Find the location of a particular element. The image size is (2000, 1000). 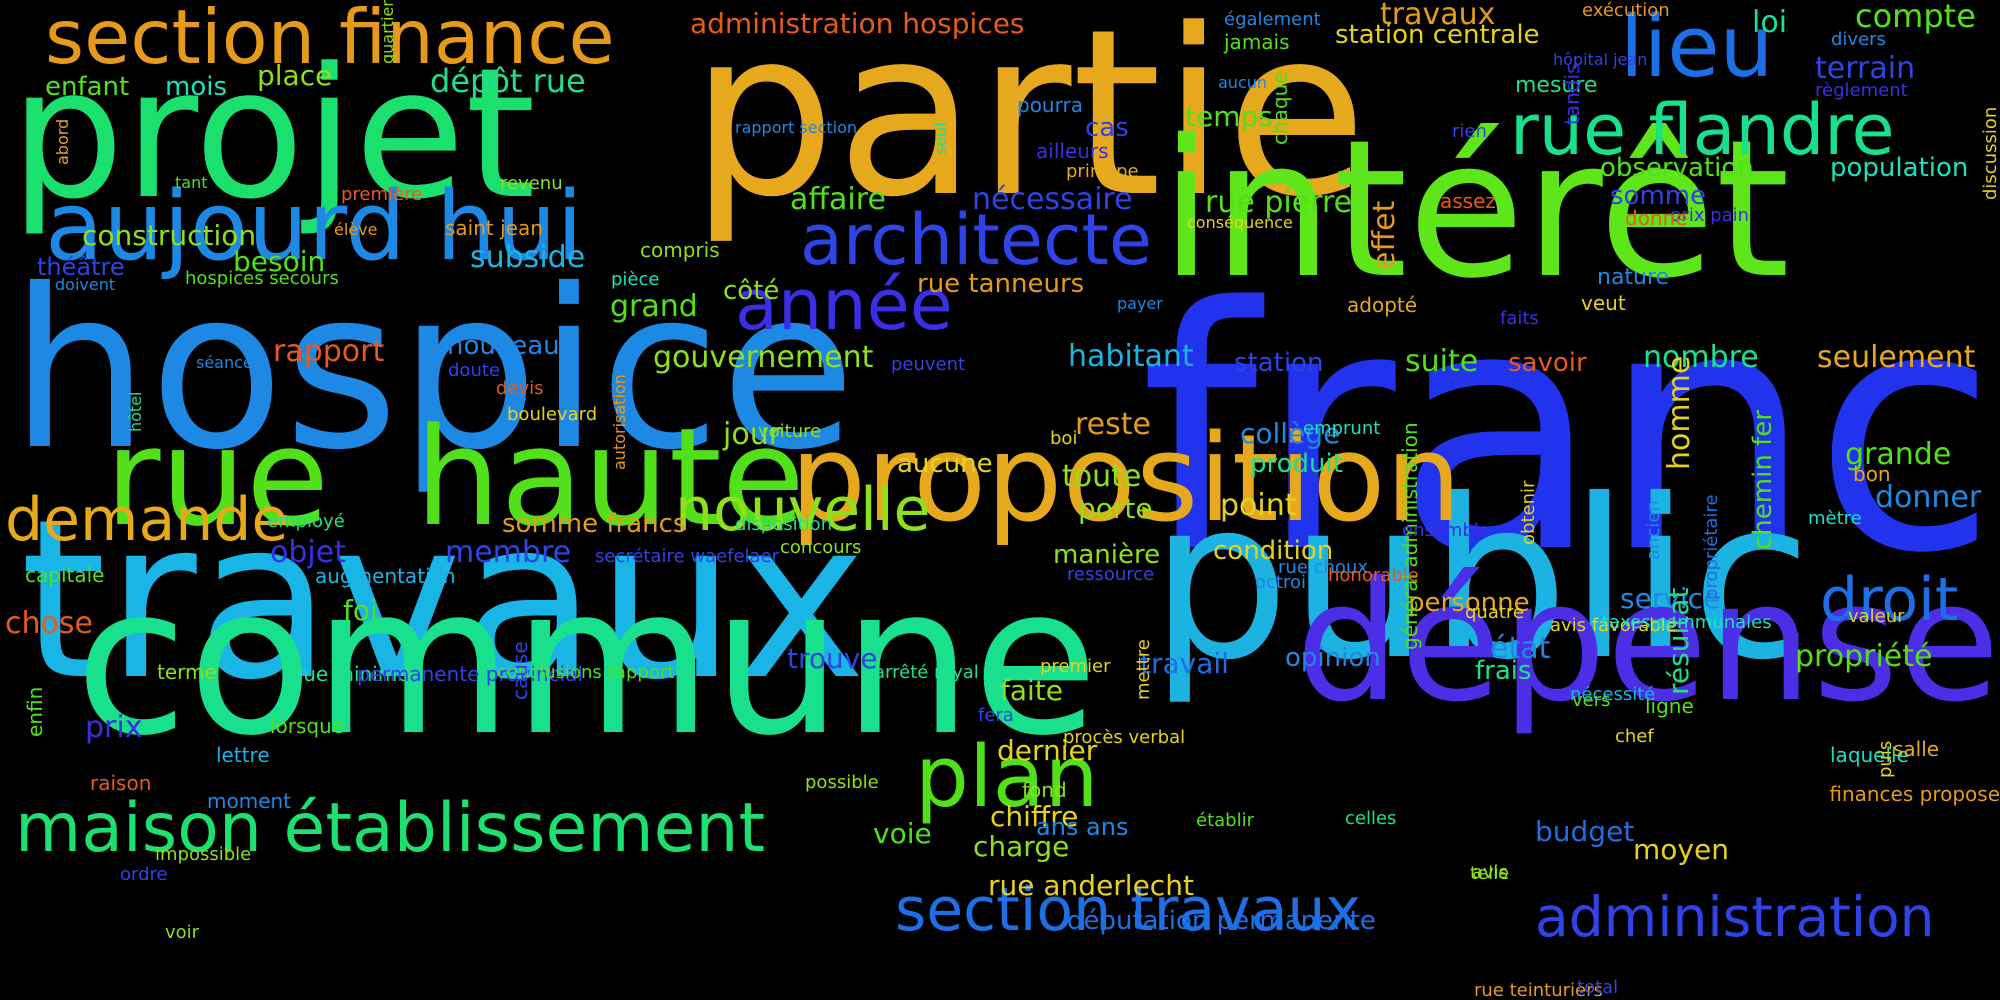

cloud-word: dépense is located at coordinates (1647, 642).